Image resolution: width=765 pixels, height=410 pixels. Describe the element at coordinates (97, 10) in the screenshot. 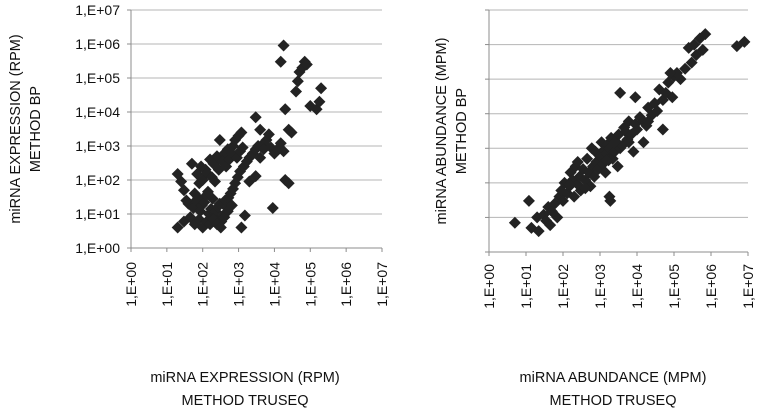

I see `y-tick-label: 1,E+07` at that location.